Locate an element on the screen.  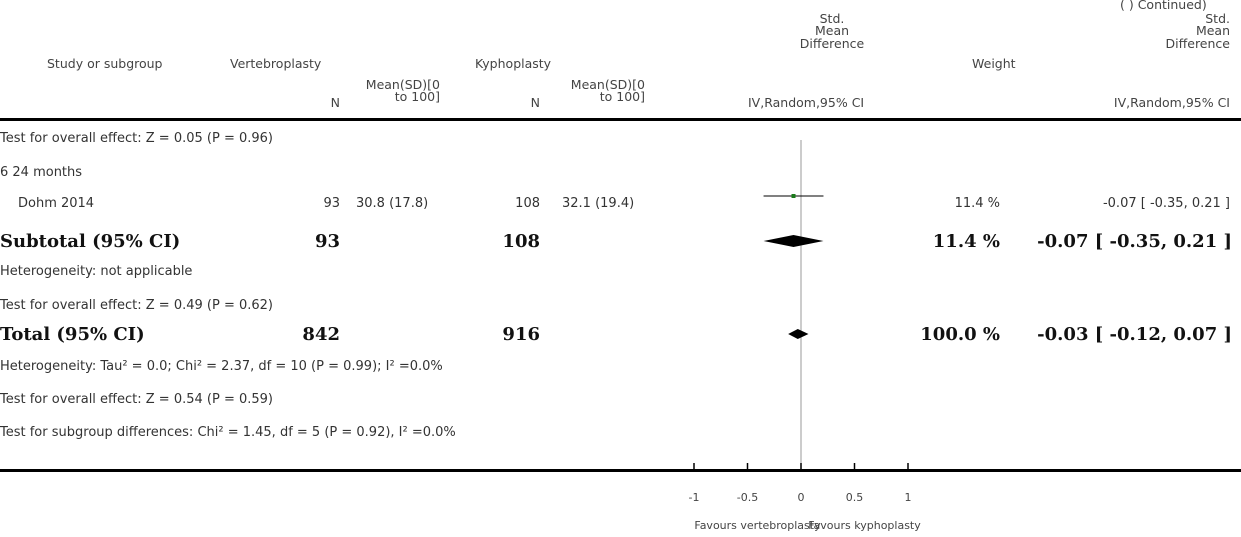
study-ci: -0.07 [ -0.35, 0.21 ] is located at coordinates (1166, 203).